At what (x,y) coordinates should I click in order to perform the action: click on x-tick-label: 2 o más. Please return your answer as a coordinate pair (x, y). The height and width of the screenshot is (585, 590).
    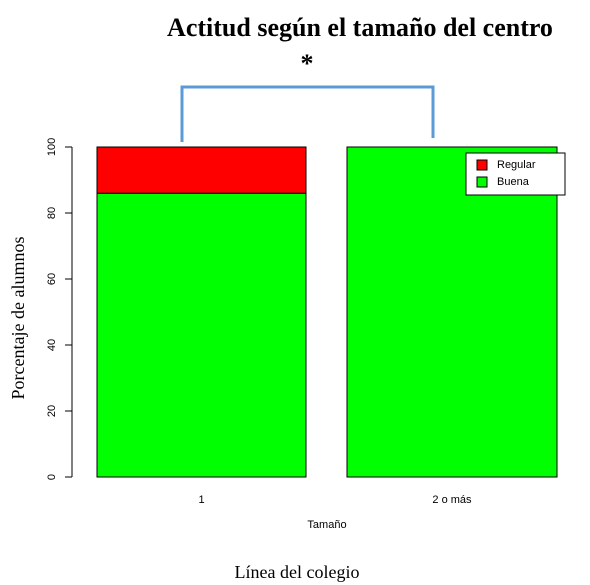
    Looking at the image, I should click on (452, 500).